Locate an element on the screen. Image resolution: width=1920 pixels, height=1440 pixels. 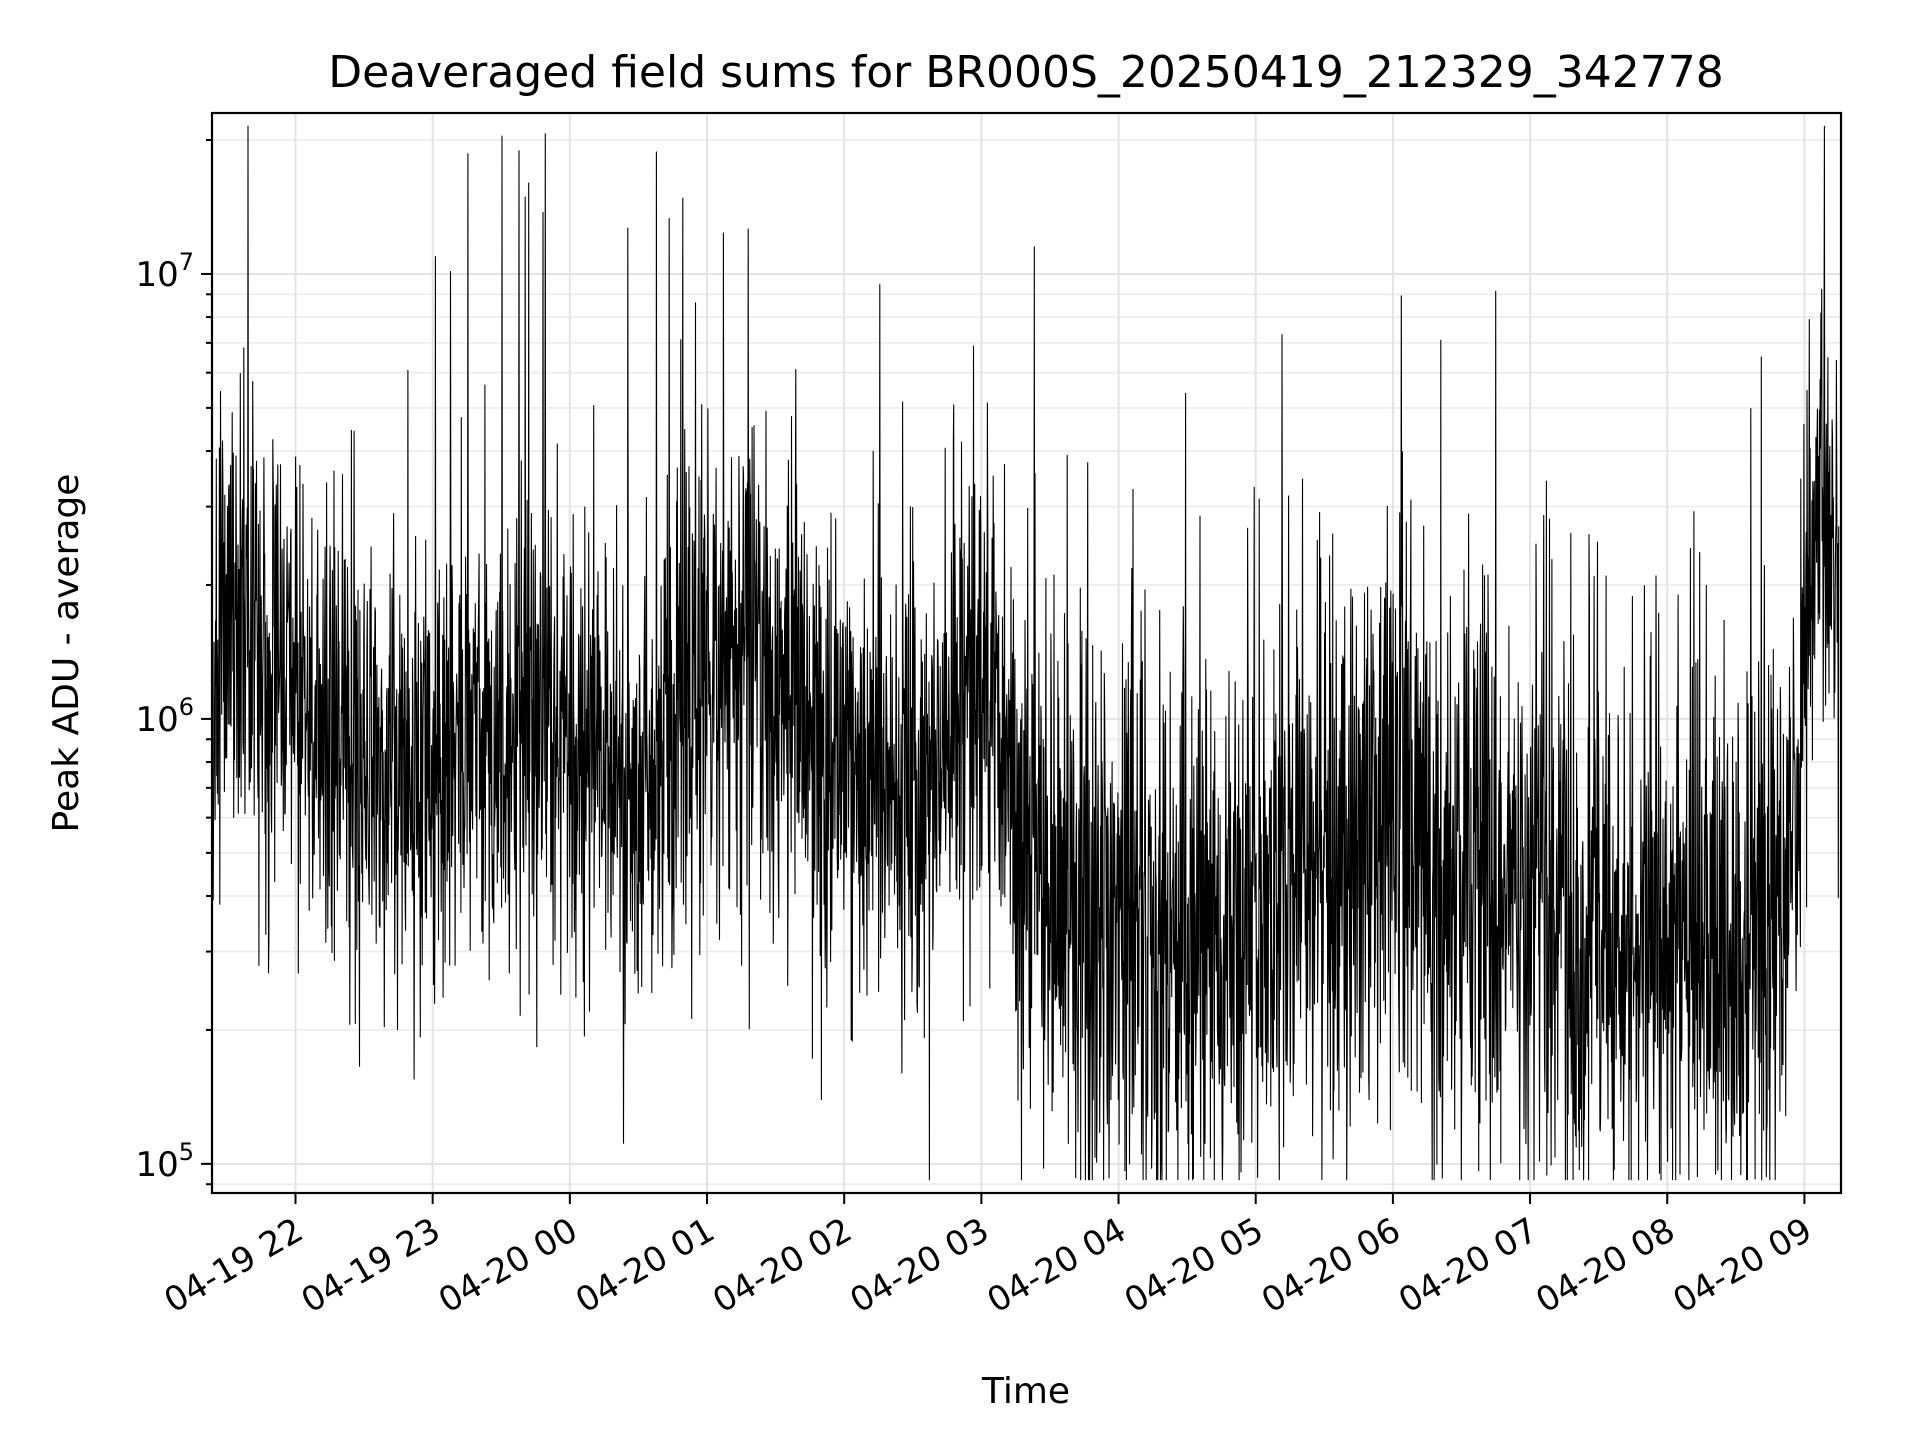
y-tick-label: 10⁶ is located at coordinates (164, 716).